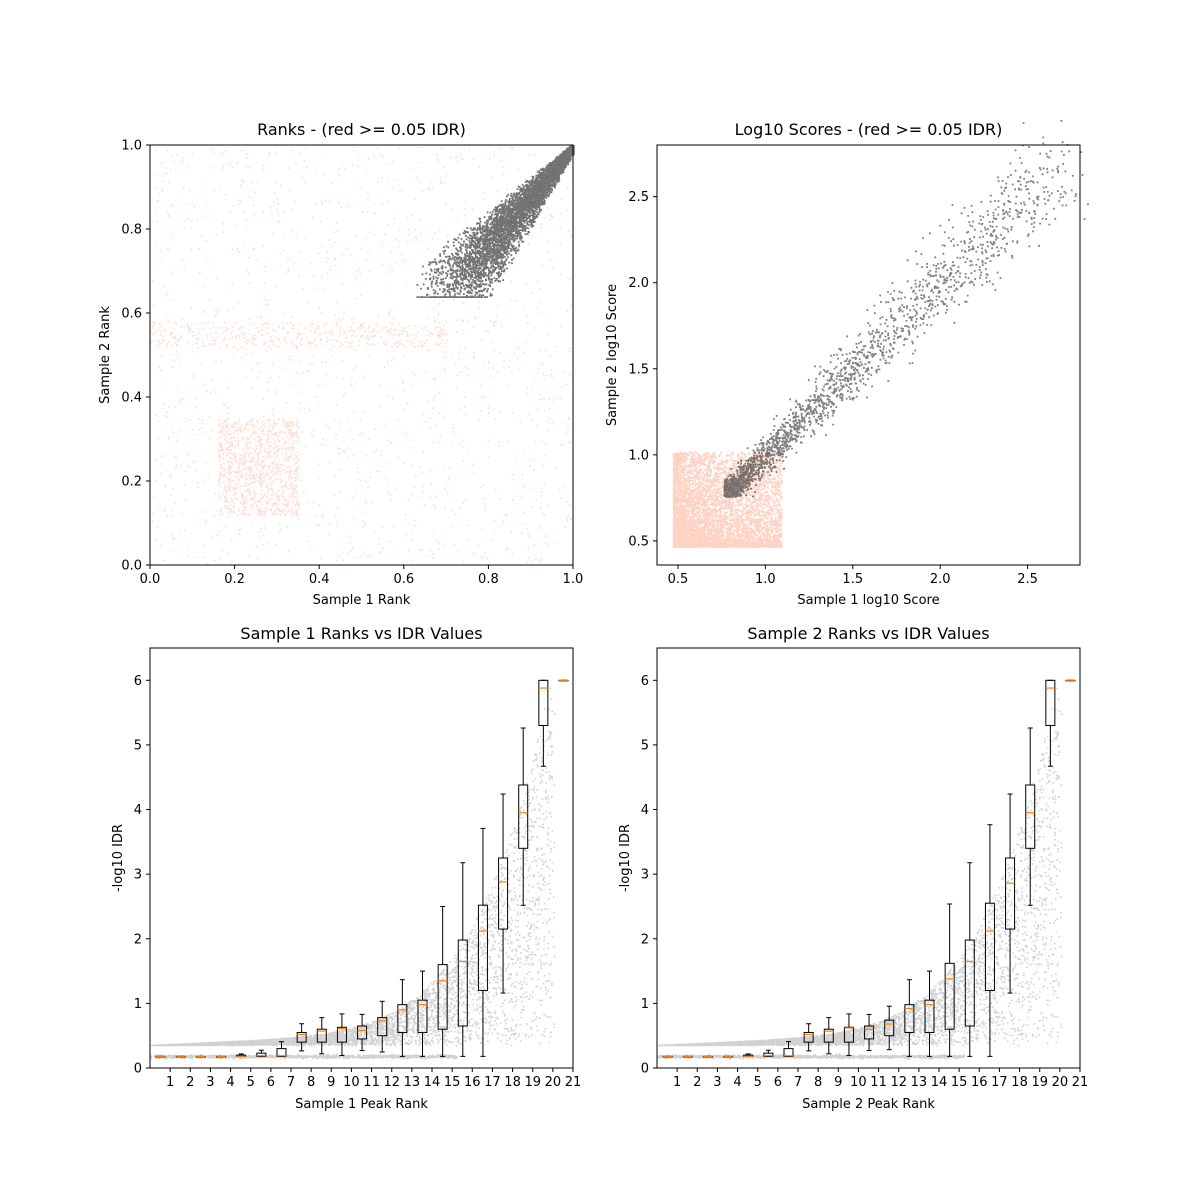 This screenshot has height=1200, width=1200. Describe the element at coordinates (778, 1082) in the screenshot. I see `x-tick-label: 6` at that location.